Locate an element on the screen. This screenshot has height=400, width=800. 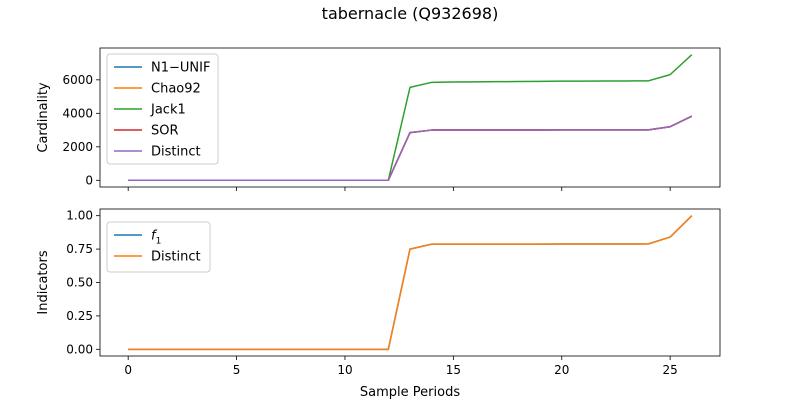
legend-label: Jack1 is located at coordinates (168, 110).